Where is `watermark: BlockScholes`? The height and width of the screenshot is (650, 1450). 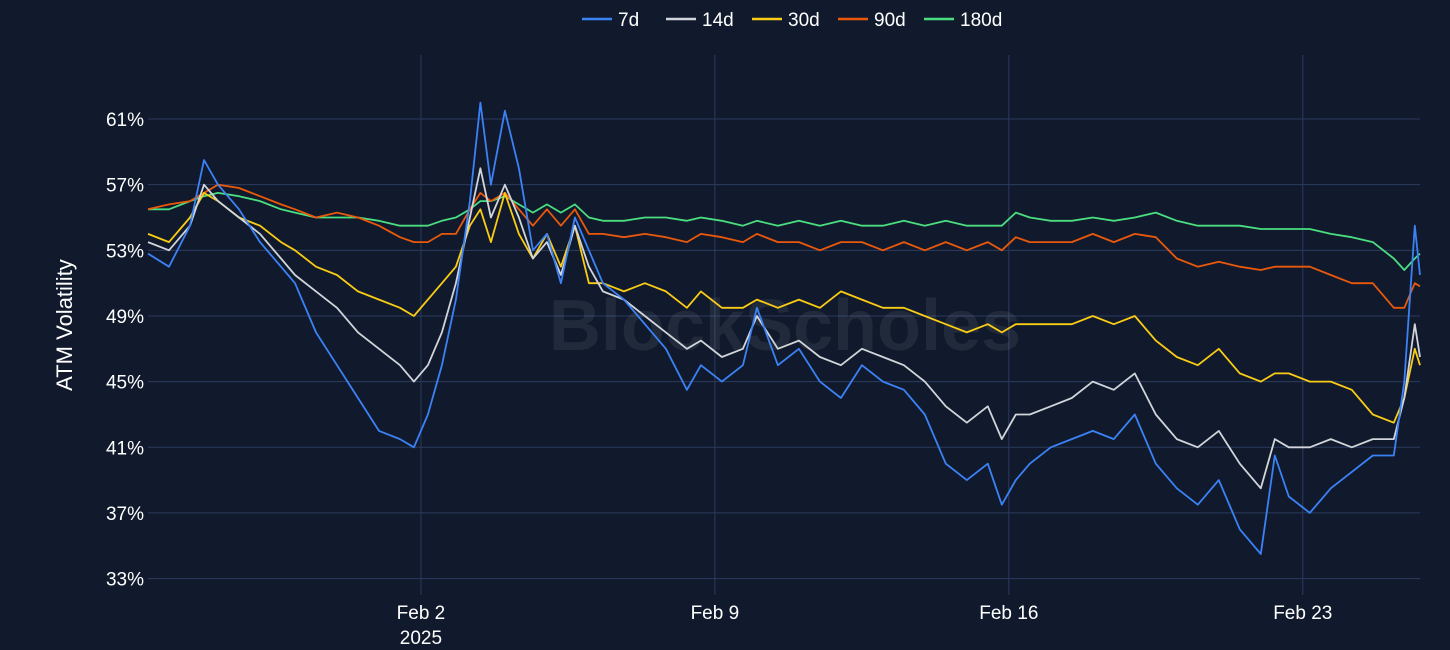
watermark: BlockScholes is located at coordinates (785, 326).